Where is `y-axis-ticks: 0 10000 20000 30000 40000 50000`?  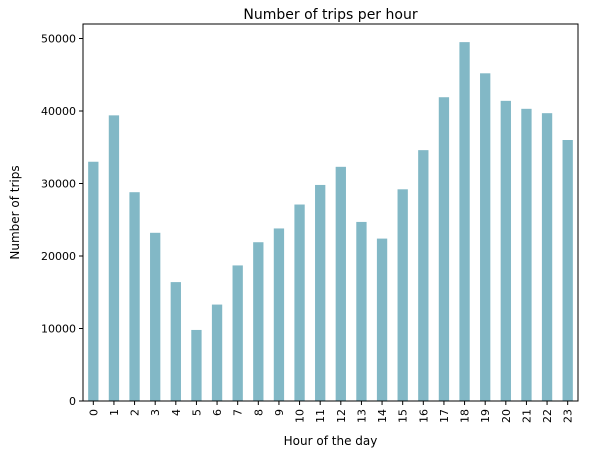 y-axis-ticks: 0 10000 20000 30000 40000 50000 is located at coordinates (62, 220).